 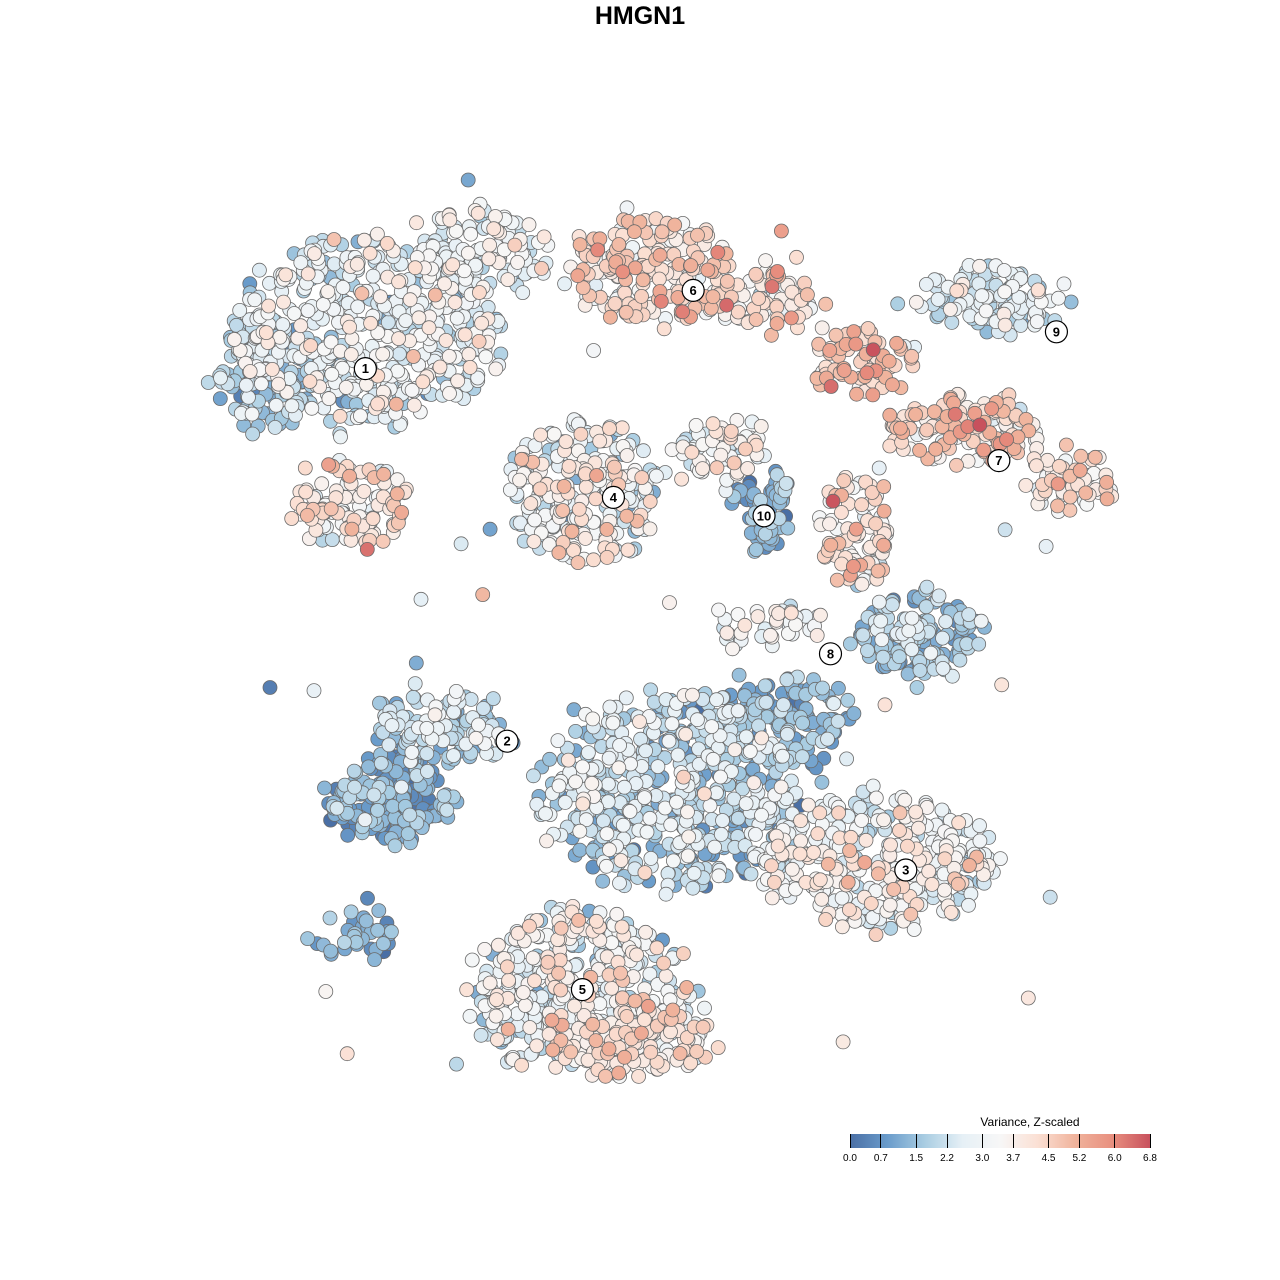 What do you see at coordinates (947, 1158) in the screenshot?
I see `legend-tick-label: 2.2` at bounding box center [947, 1158].